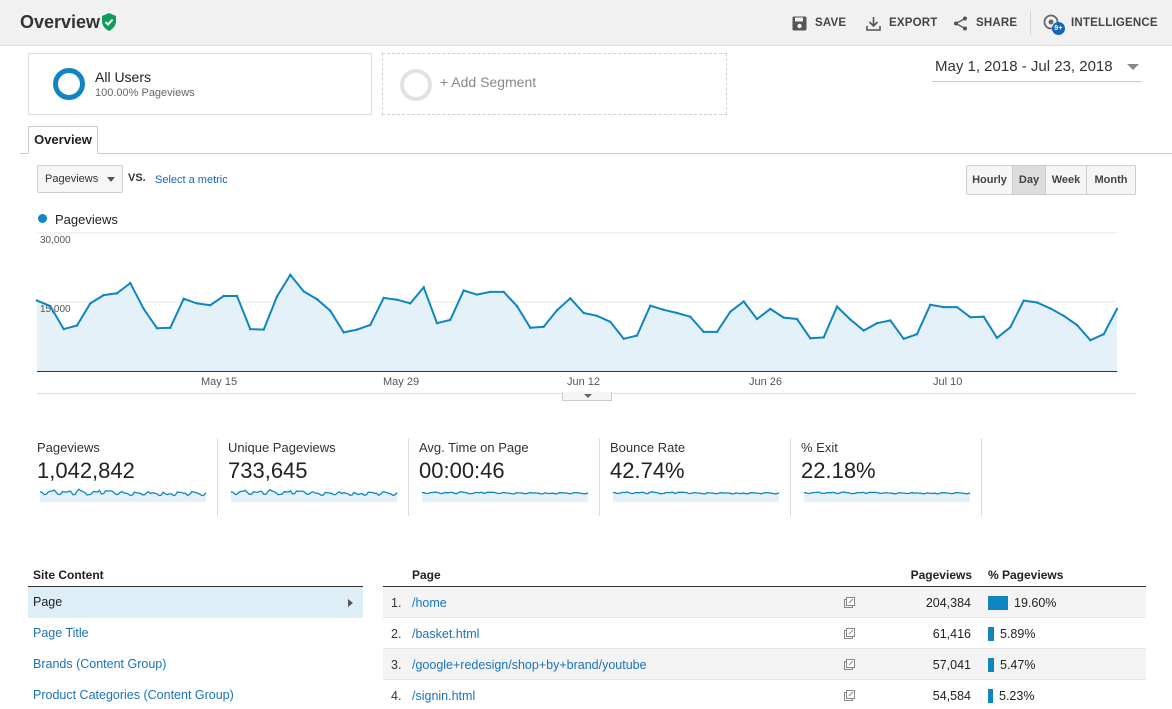  What do you see at coordinates (55, 240) in the screenshot?
I see `y-tick-label: 30,000` at bounding box center [55, 240].